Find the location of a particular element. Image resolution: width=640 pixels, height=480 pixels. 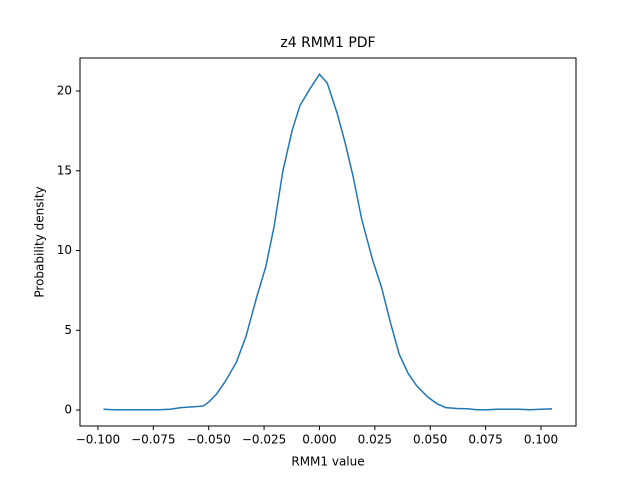

x-axis-label: RMM1 value is located at coordinates (327, 462).